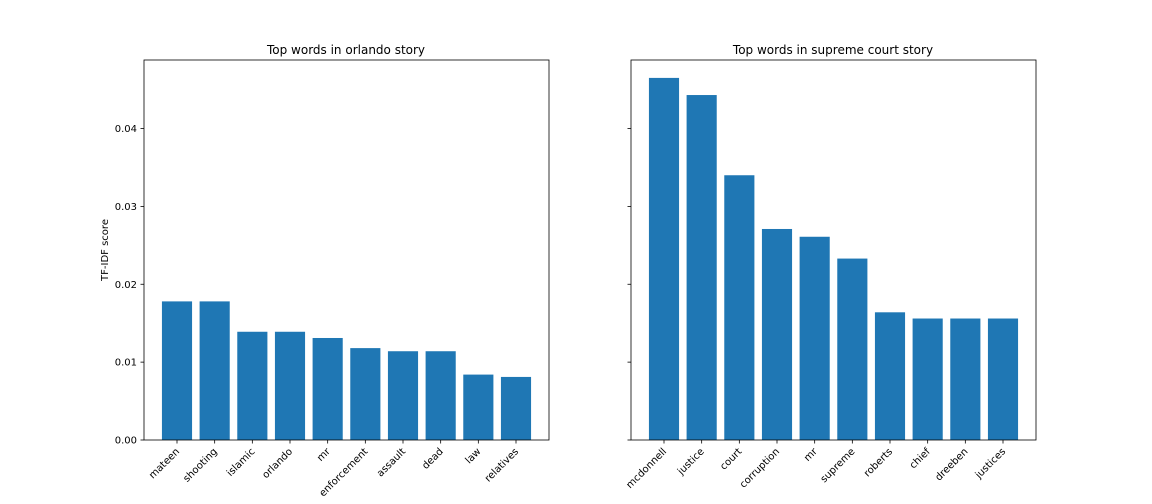  Describe the element at coordinates (214, 370) in the screenshot. I see `bar-shooting` at that location.